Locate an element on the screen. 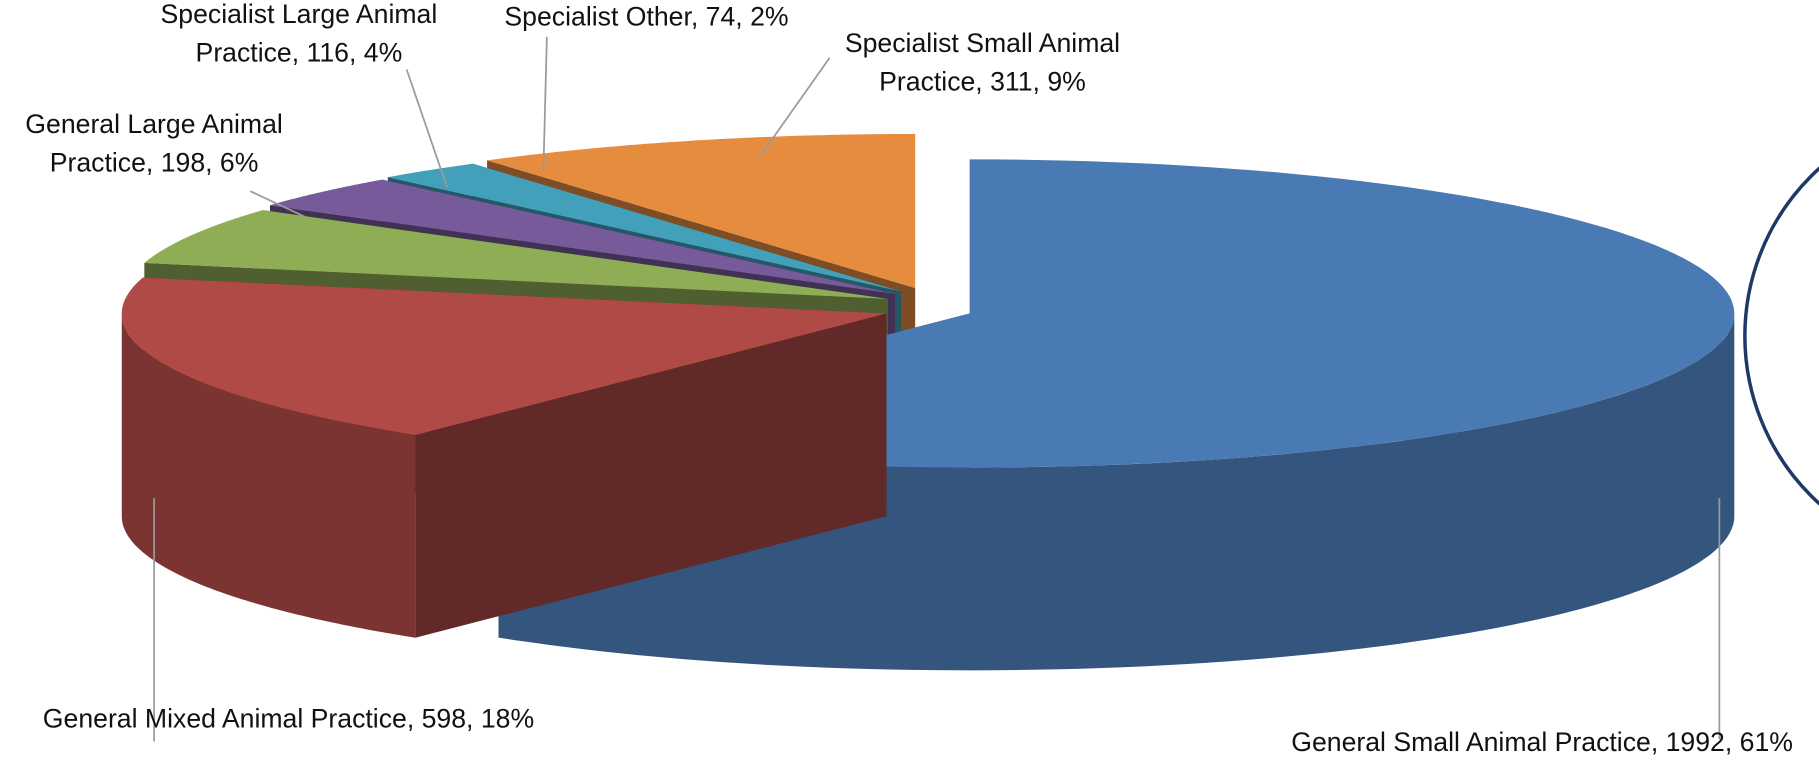  label-line: General Mixed Animal Practice, 598, 18% is located at coordinates (288, 719).